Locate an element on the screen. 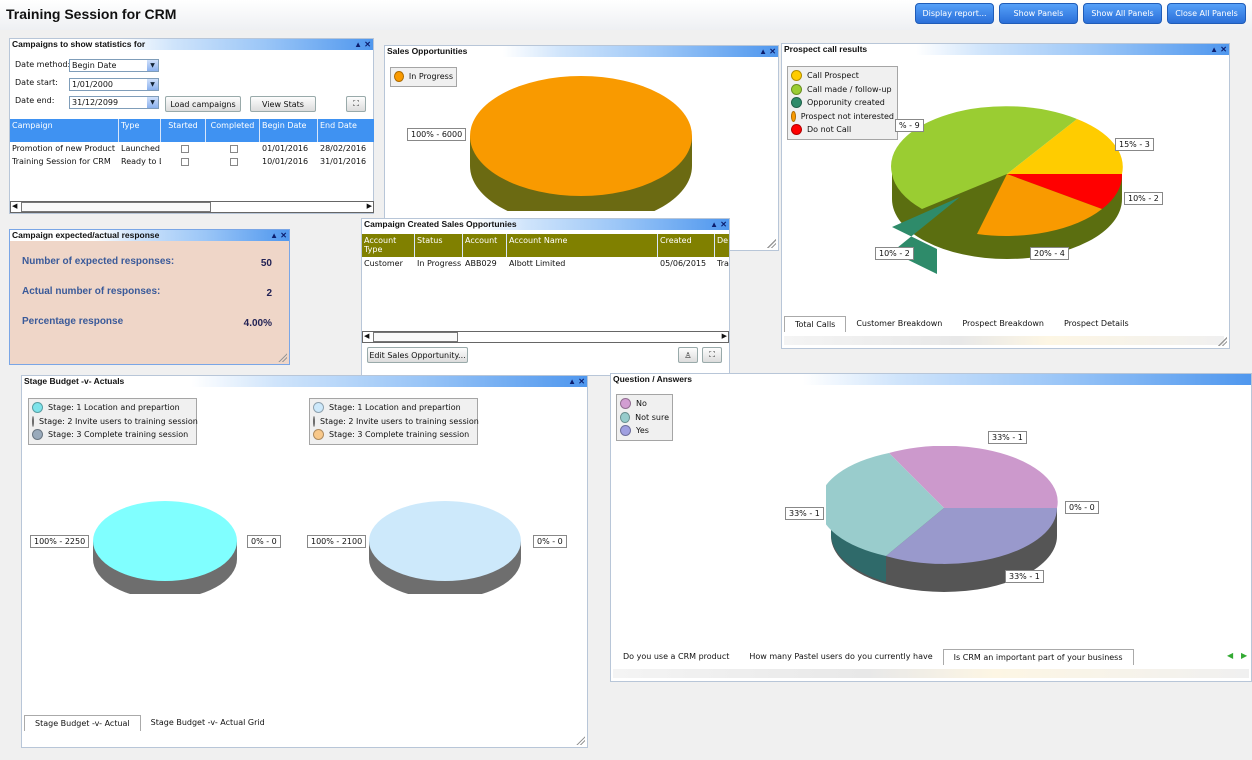 This screenshot has width=1252, height=760. tab-scroll-left-icon: ◀ is located at coordinates (1230, 655).